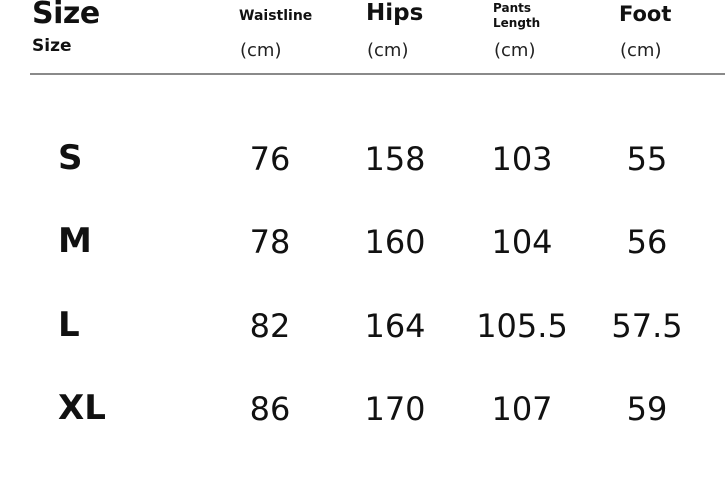 The image size is (725, 480). I want to click on cell-foot: 55, so click(647, 159).